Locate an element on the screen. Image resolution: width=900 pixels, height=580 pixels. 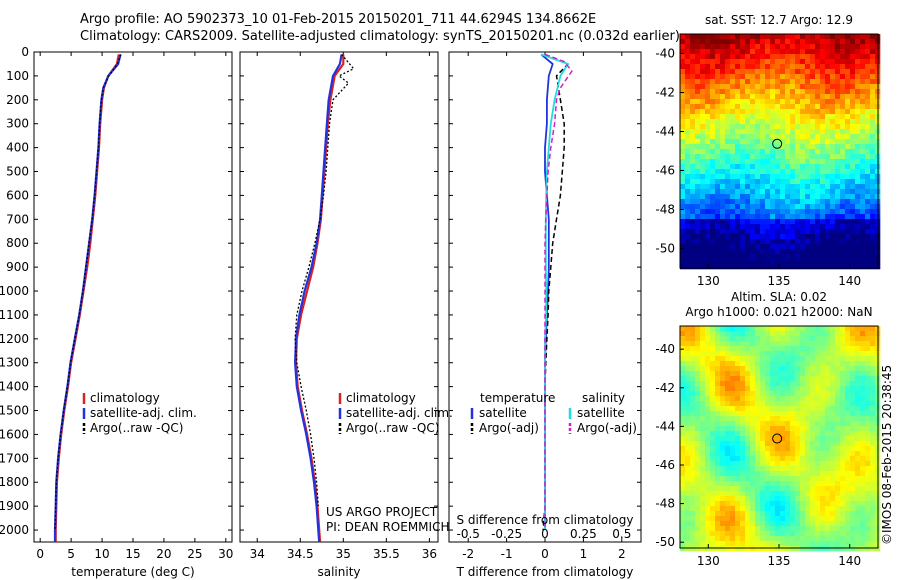
map-y-tick-label: -46 is located at coordinates (665, 465).